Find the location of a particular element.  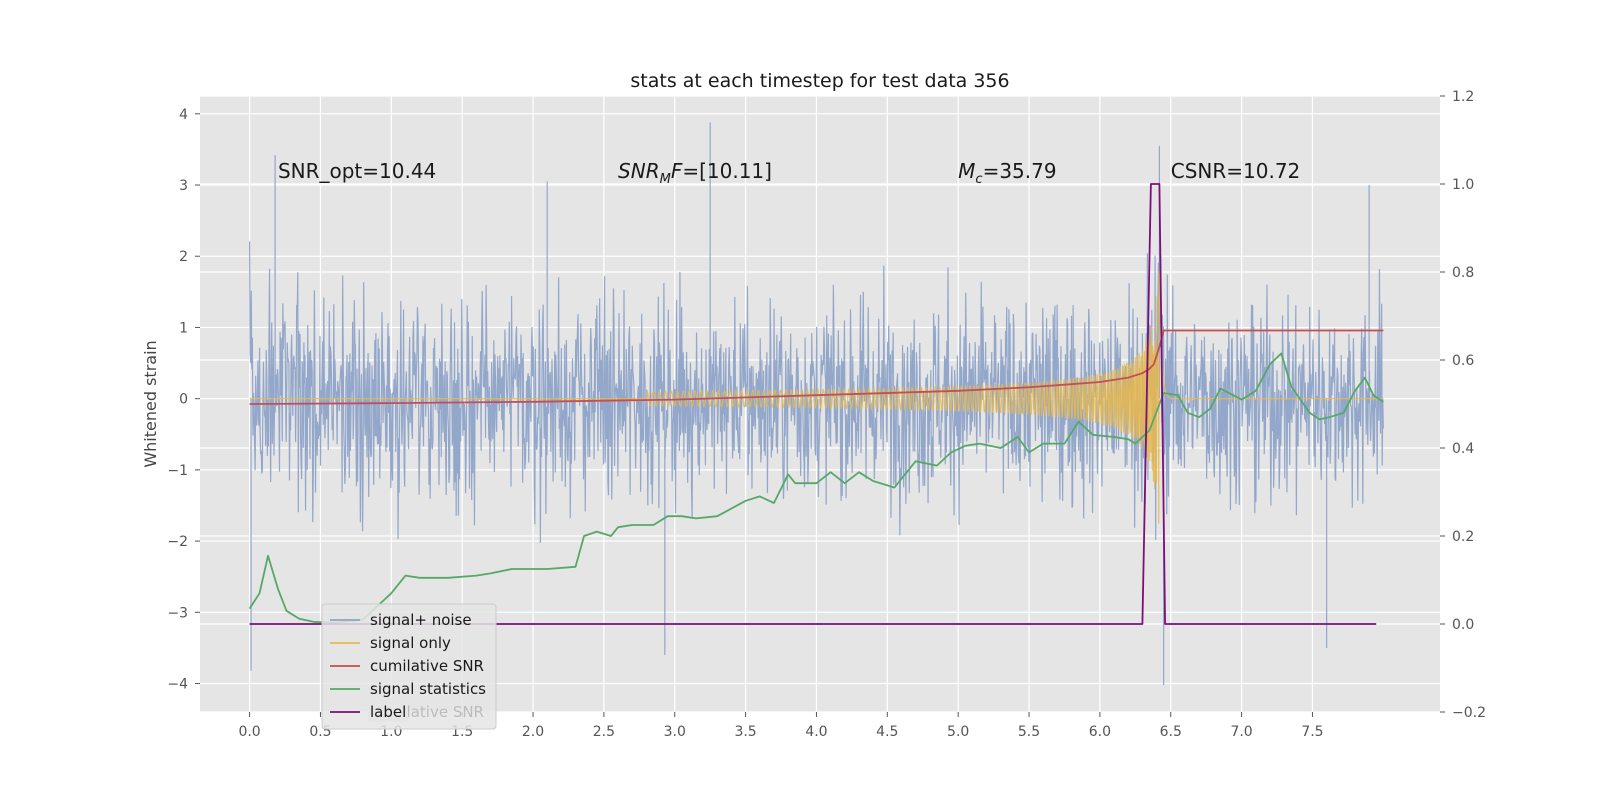

annotation-1: SNRMF=[10.11] is located at coordinates (695, 173).